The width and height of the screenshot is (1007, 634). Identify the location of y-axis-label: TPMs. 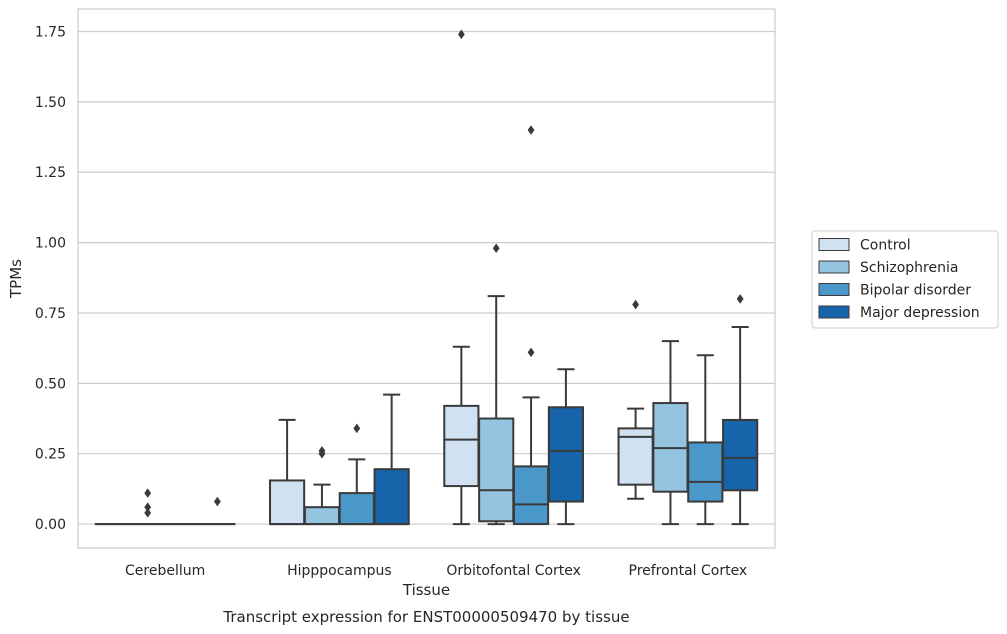
(16, 279).